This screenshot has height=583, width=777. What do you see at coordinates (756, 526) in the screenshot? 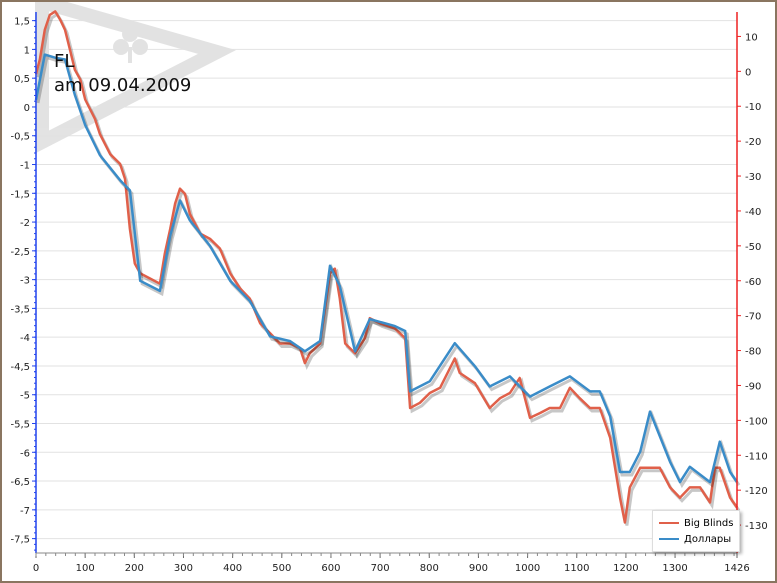
I see `y-right-tick-label: -130` at bounding box center [756, 526].